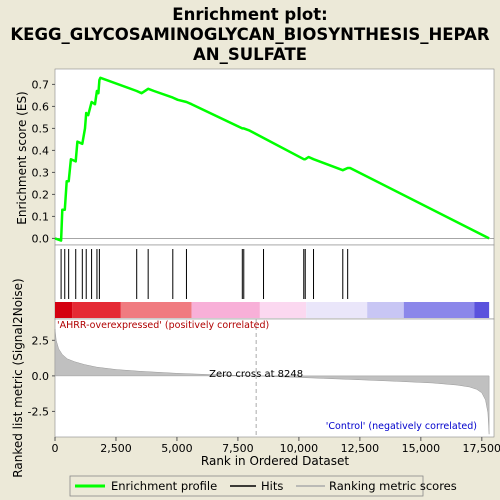 The image size is (500, 500). Describe the element at coordinates (238, 448) in the screenshot. I see `metric-xtick-label: 7,500` at that location.